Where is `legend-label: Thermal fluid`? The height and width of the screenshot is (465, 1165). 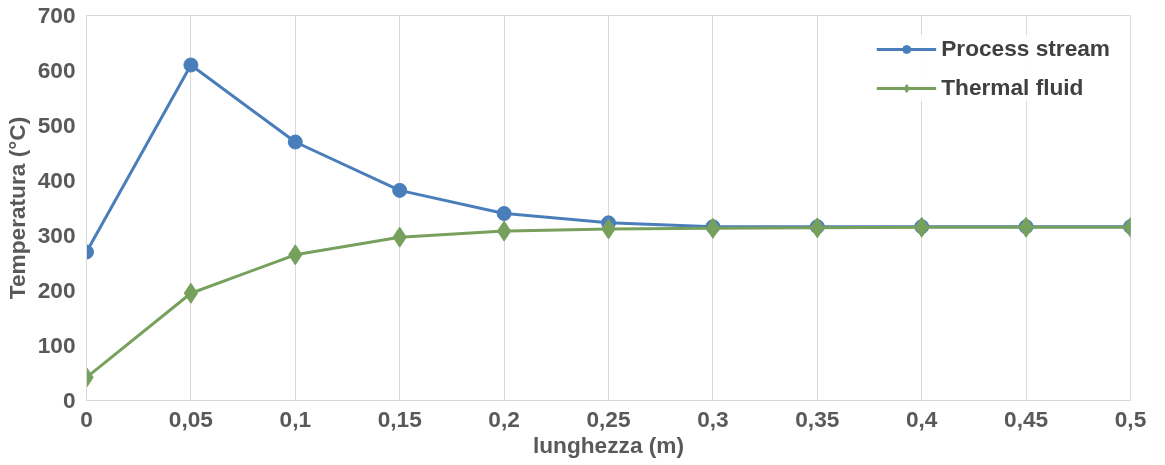
legend-label: Thermal fluid is located at coordinates (1012, 87).